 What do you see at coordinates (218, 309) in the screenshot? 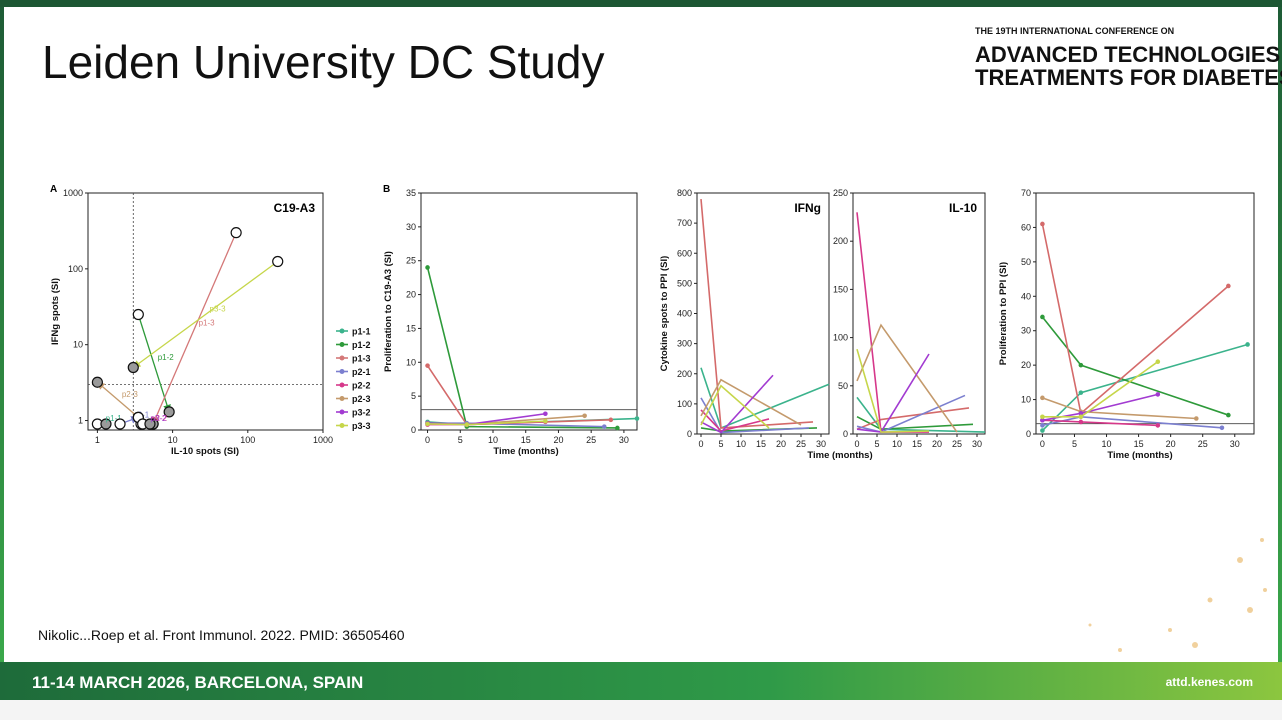
I see `point-label: p3-3` at bounding box center [218, 309].